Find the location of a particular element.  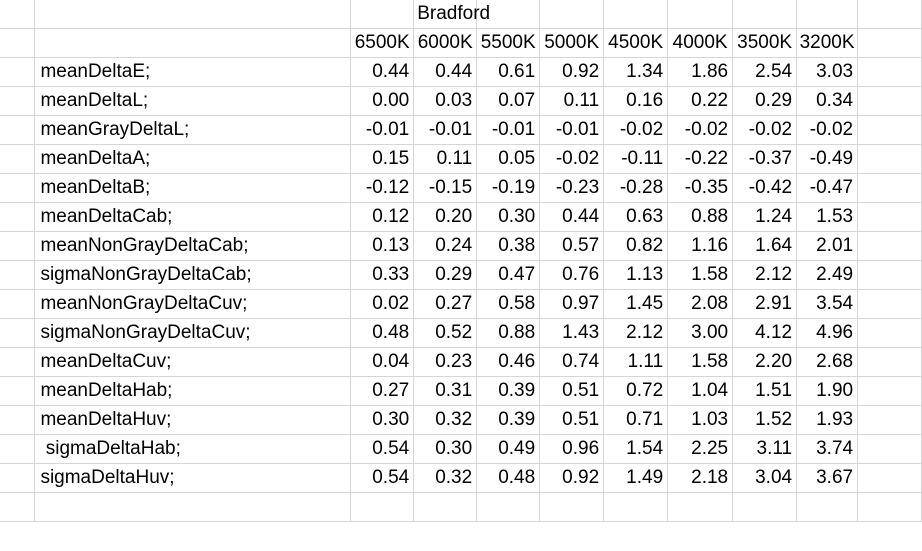

value-cell: 2.20 is located at coordinates (765, 362).